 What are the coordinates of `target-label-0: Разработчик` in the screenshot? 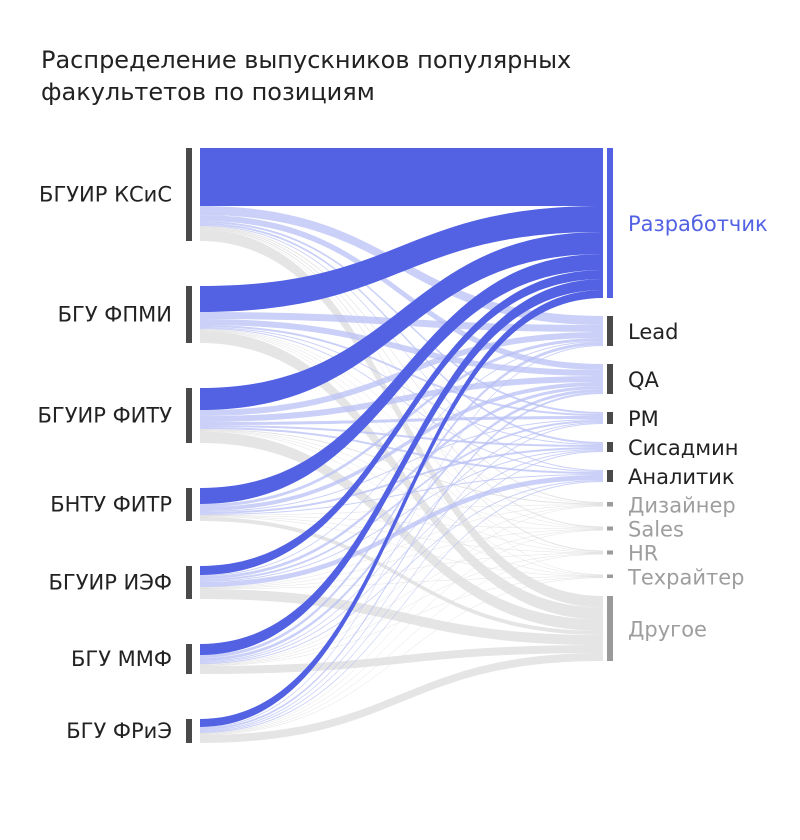 It's located at (698, 224).